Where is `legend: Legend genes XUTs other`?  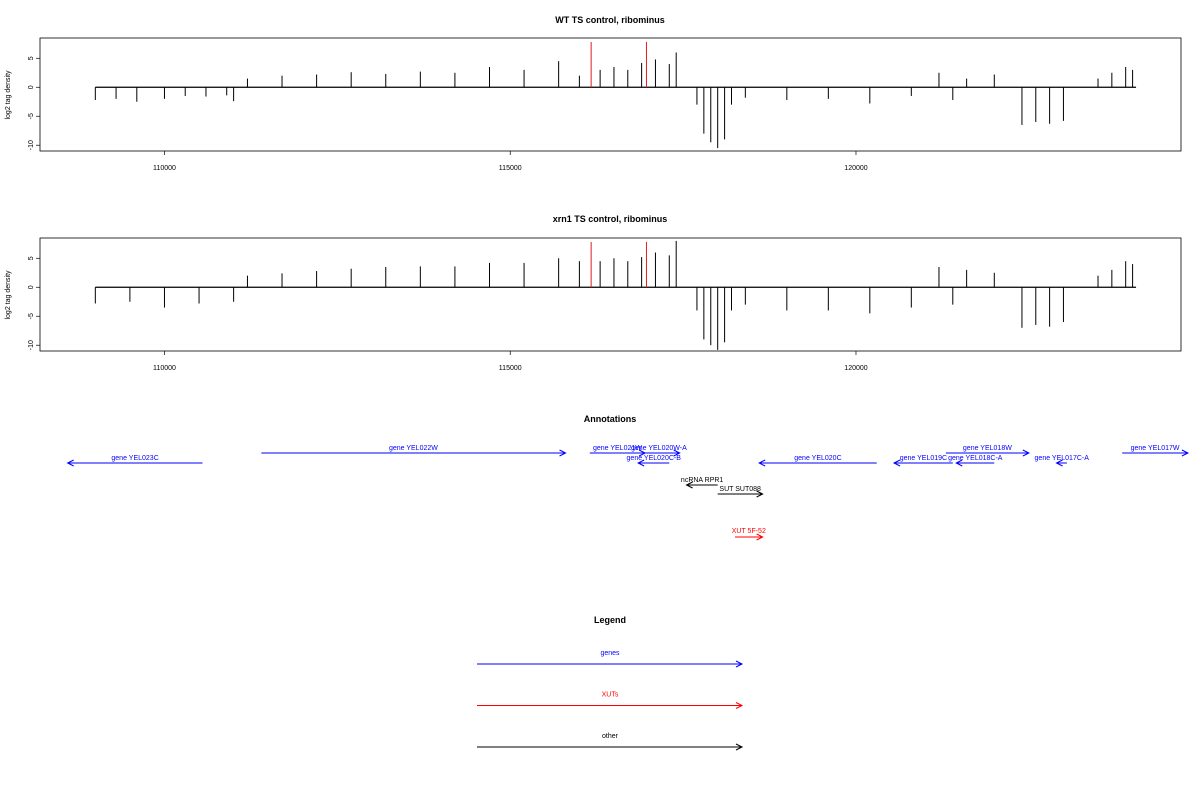
legend: Legend genes XUTs other is located at coordinates (610, 683).